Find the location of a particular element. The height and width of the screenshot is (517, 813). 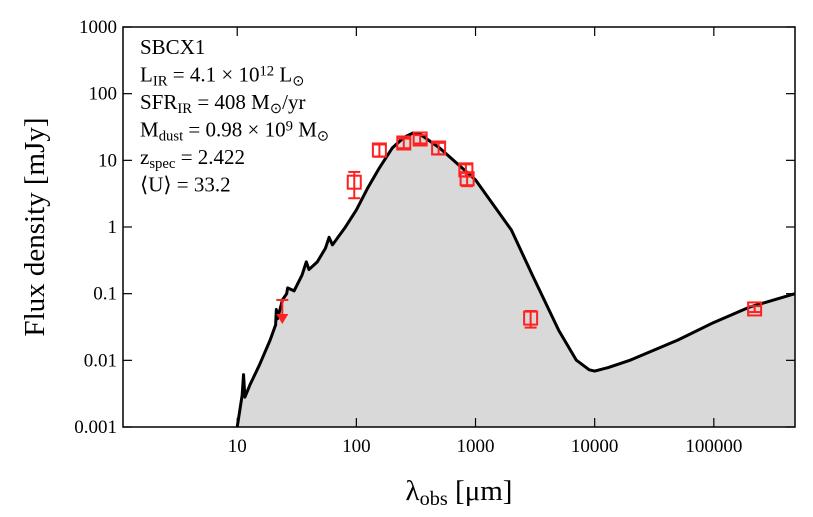

upper-limit-arrow is located at coordinates (282, 318).